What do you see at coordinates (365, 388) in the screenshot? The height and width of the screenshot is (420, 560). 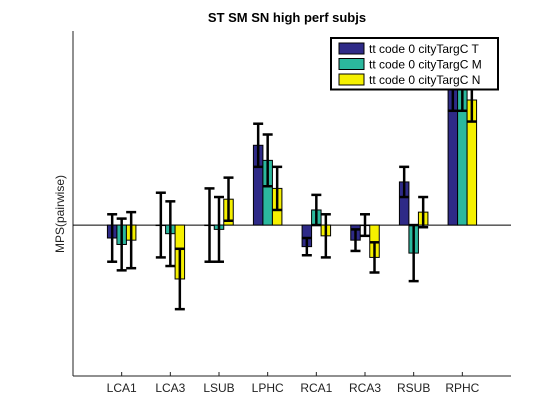 I see `x-tick-label: RCA3` at bounding box center [365, 388].